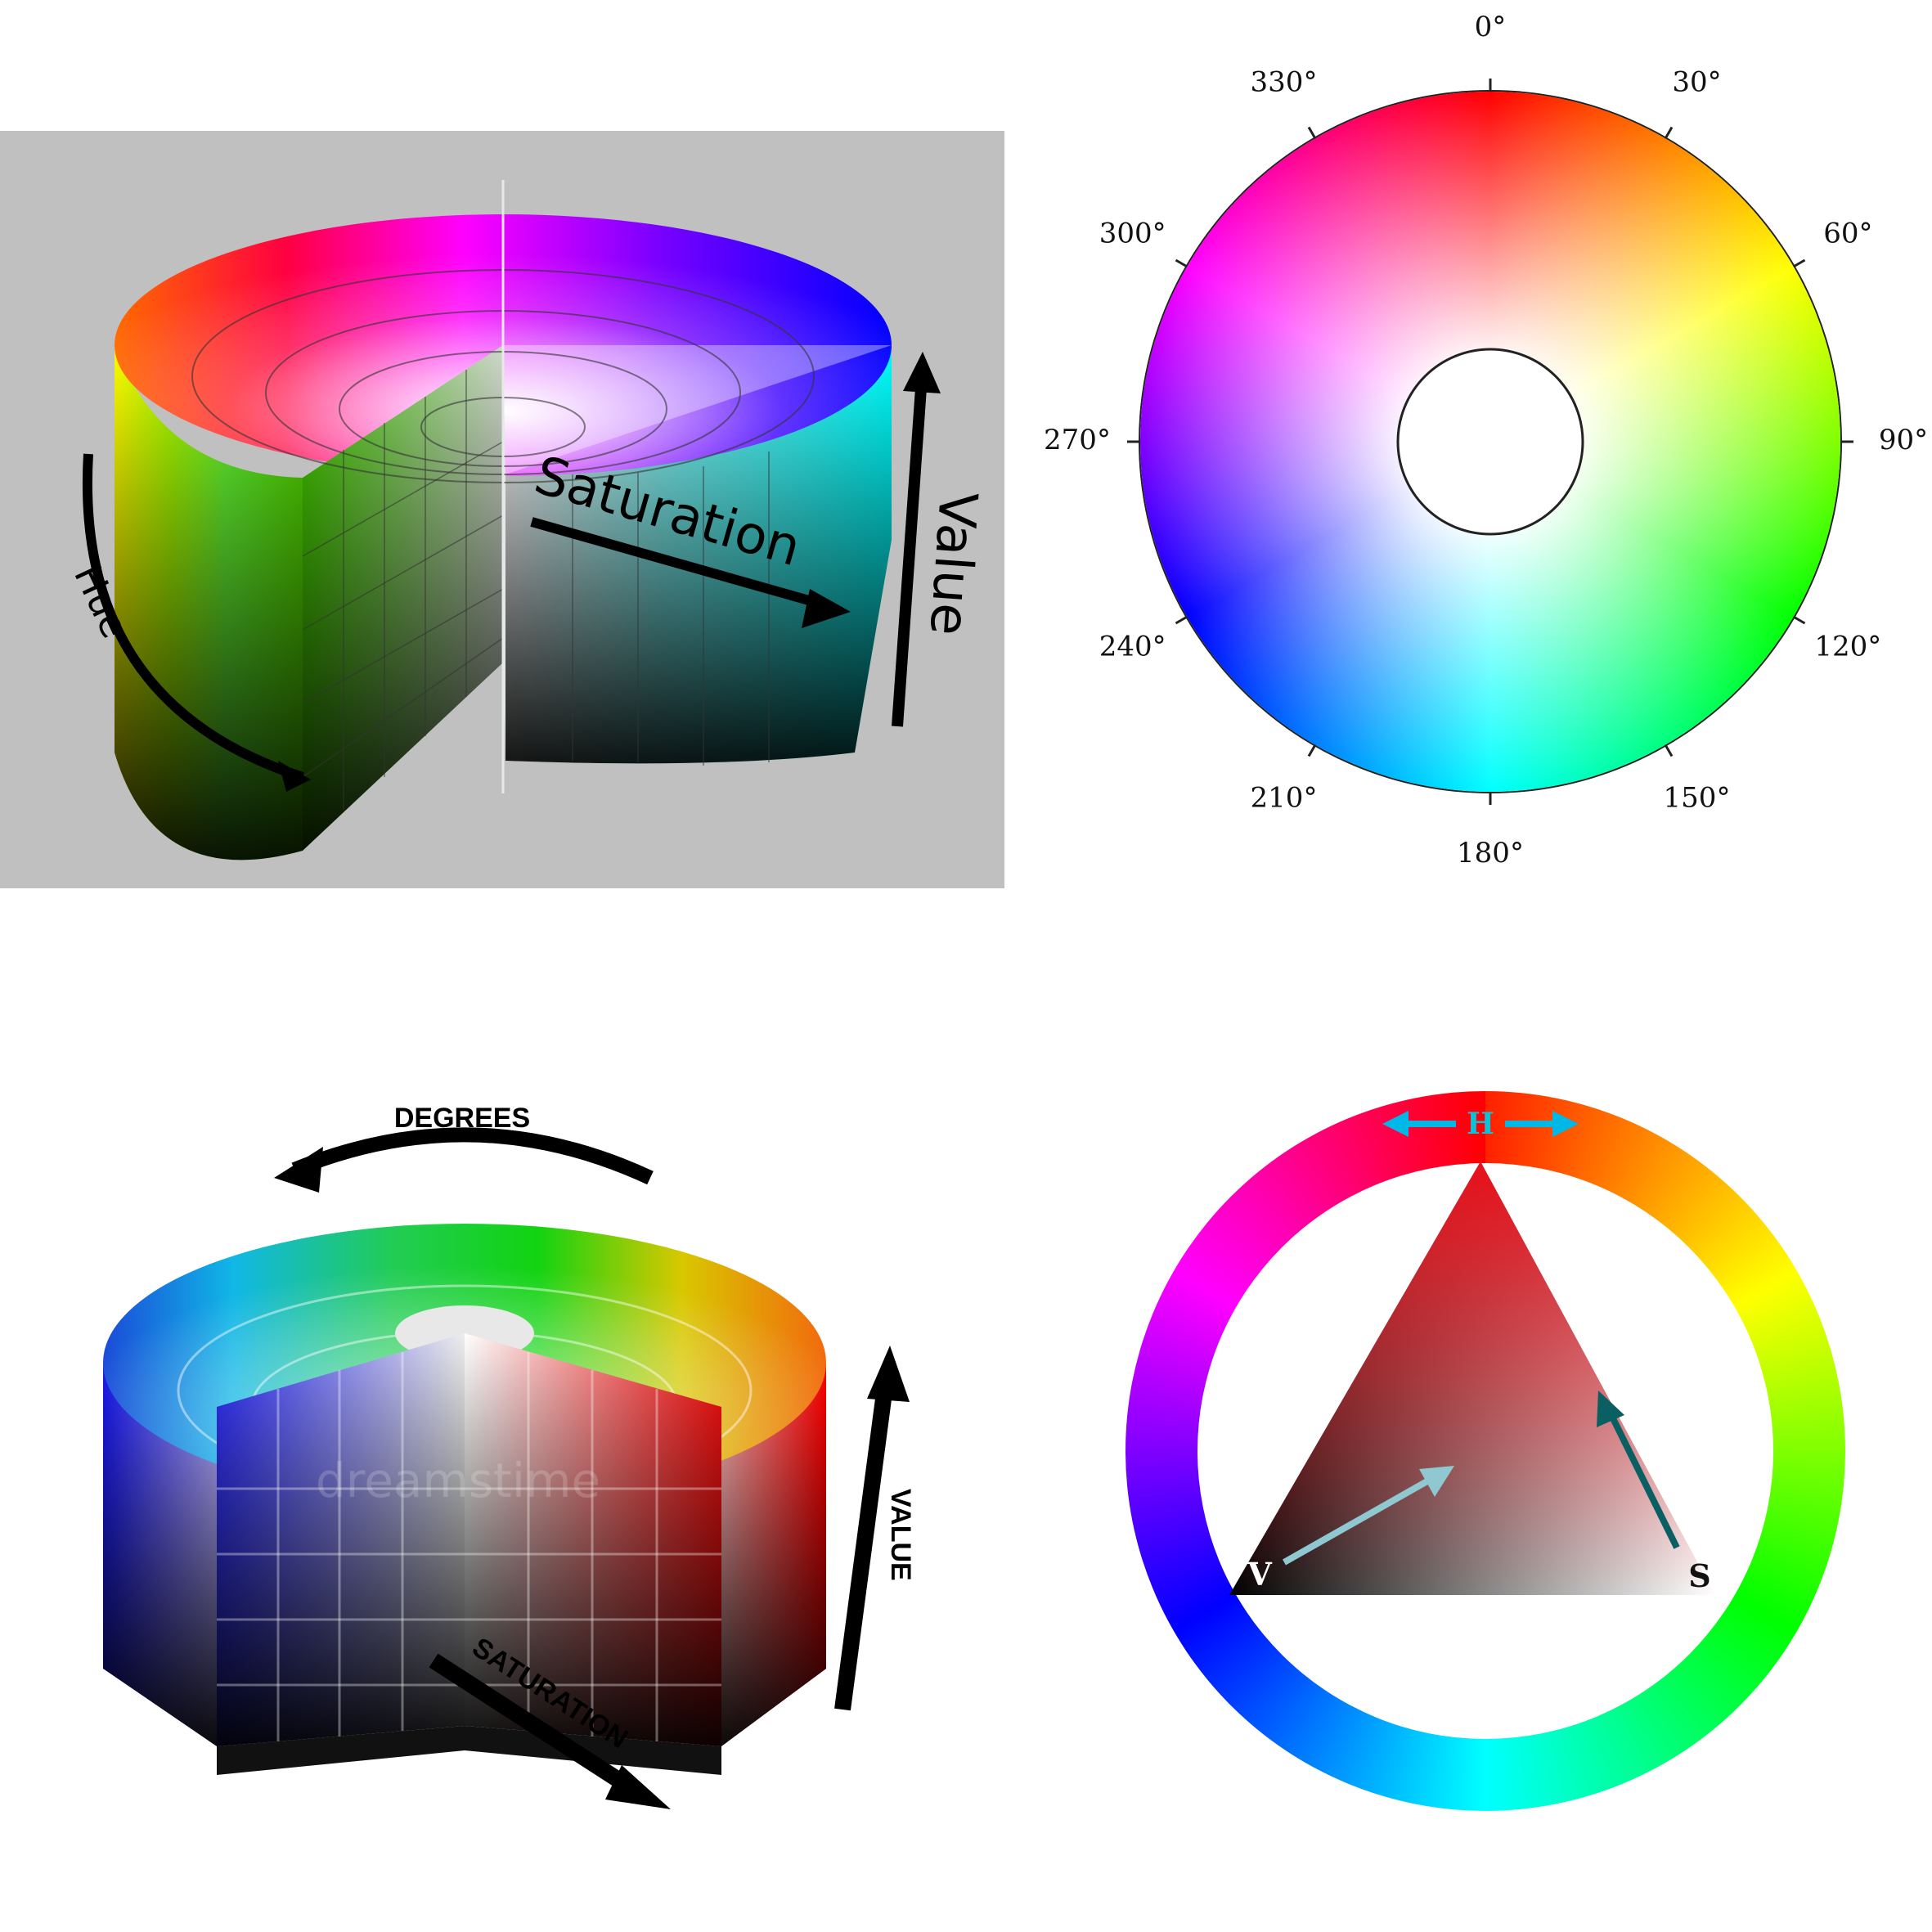 Image resolution: width=1932 pixels, height=1932 pixels. I want to click on h-arrow, so click(1481, 1124).